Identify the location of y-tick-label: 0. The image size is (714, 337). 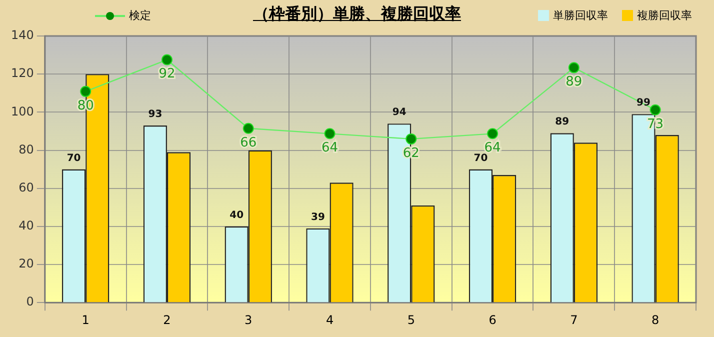
(30, 301).